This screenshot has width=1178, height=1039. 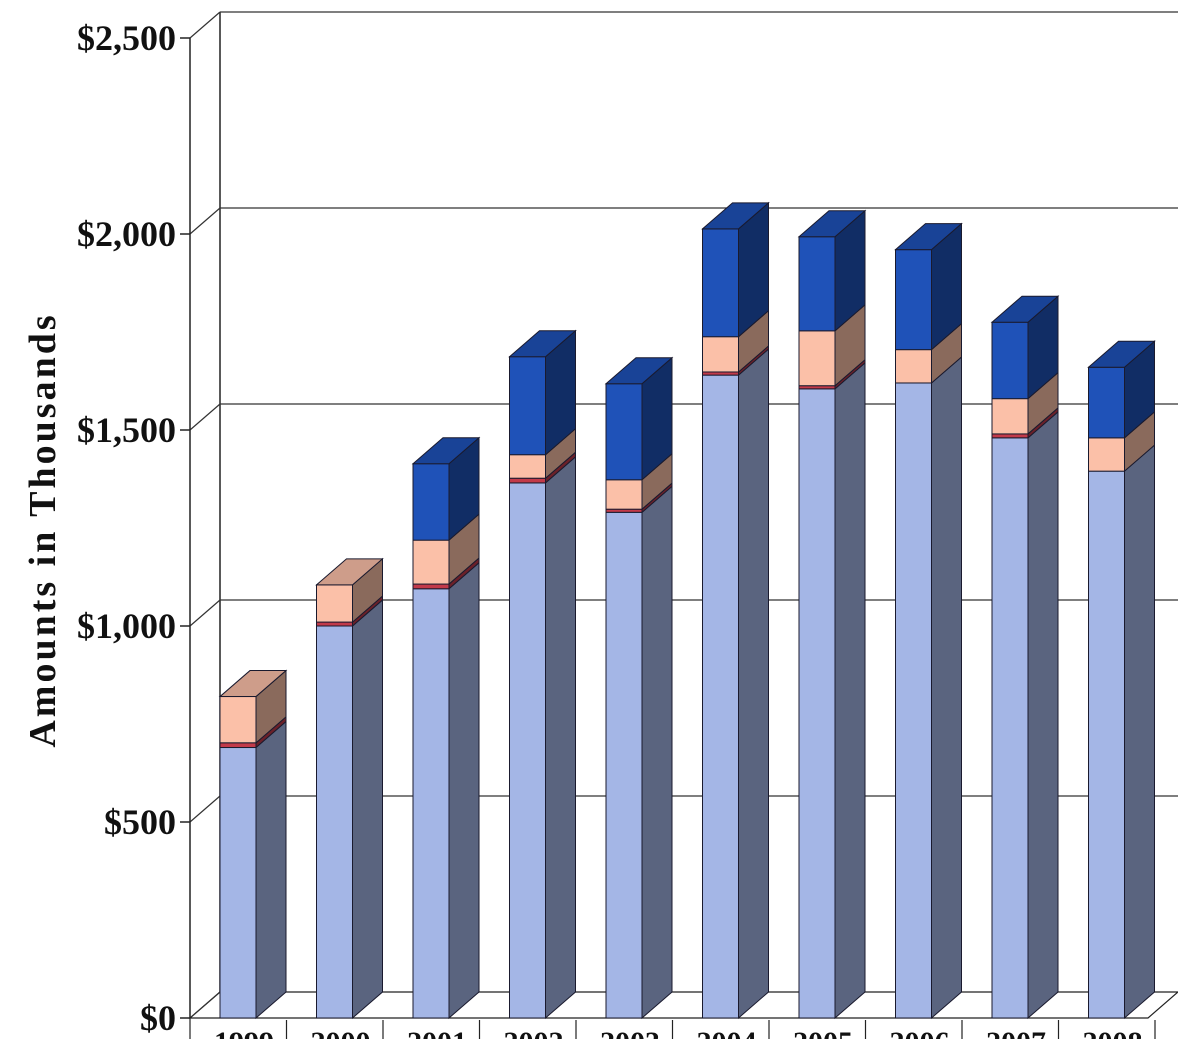 What do you see at coordinates (630, 1032) in the screenshot?
I see `x-tick-label: 2003` at bounding box center [630, 1032].